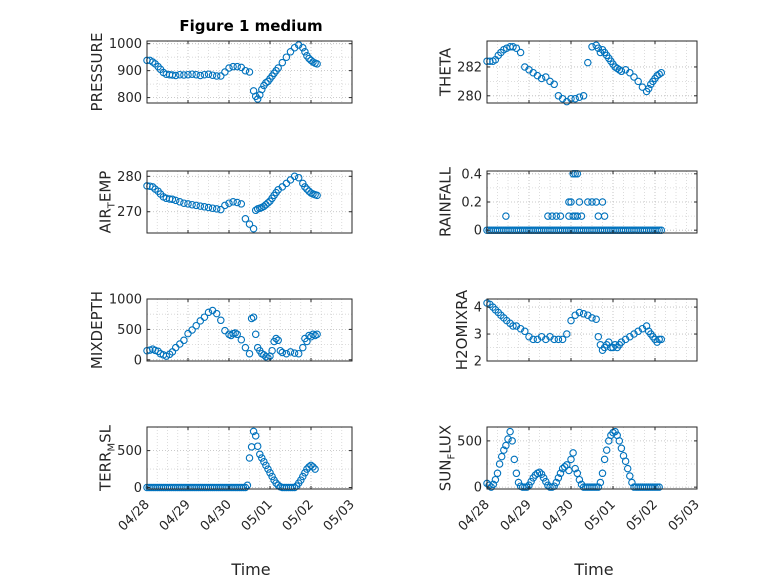 This screenshot has width=778, height=583. I want to click on y-axis-label-subscript: M, so click(111, 447).